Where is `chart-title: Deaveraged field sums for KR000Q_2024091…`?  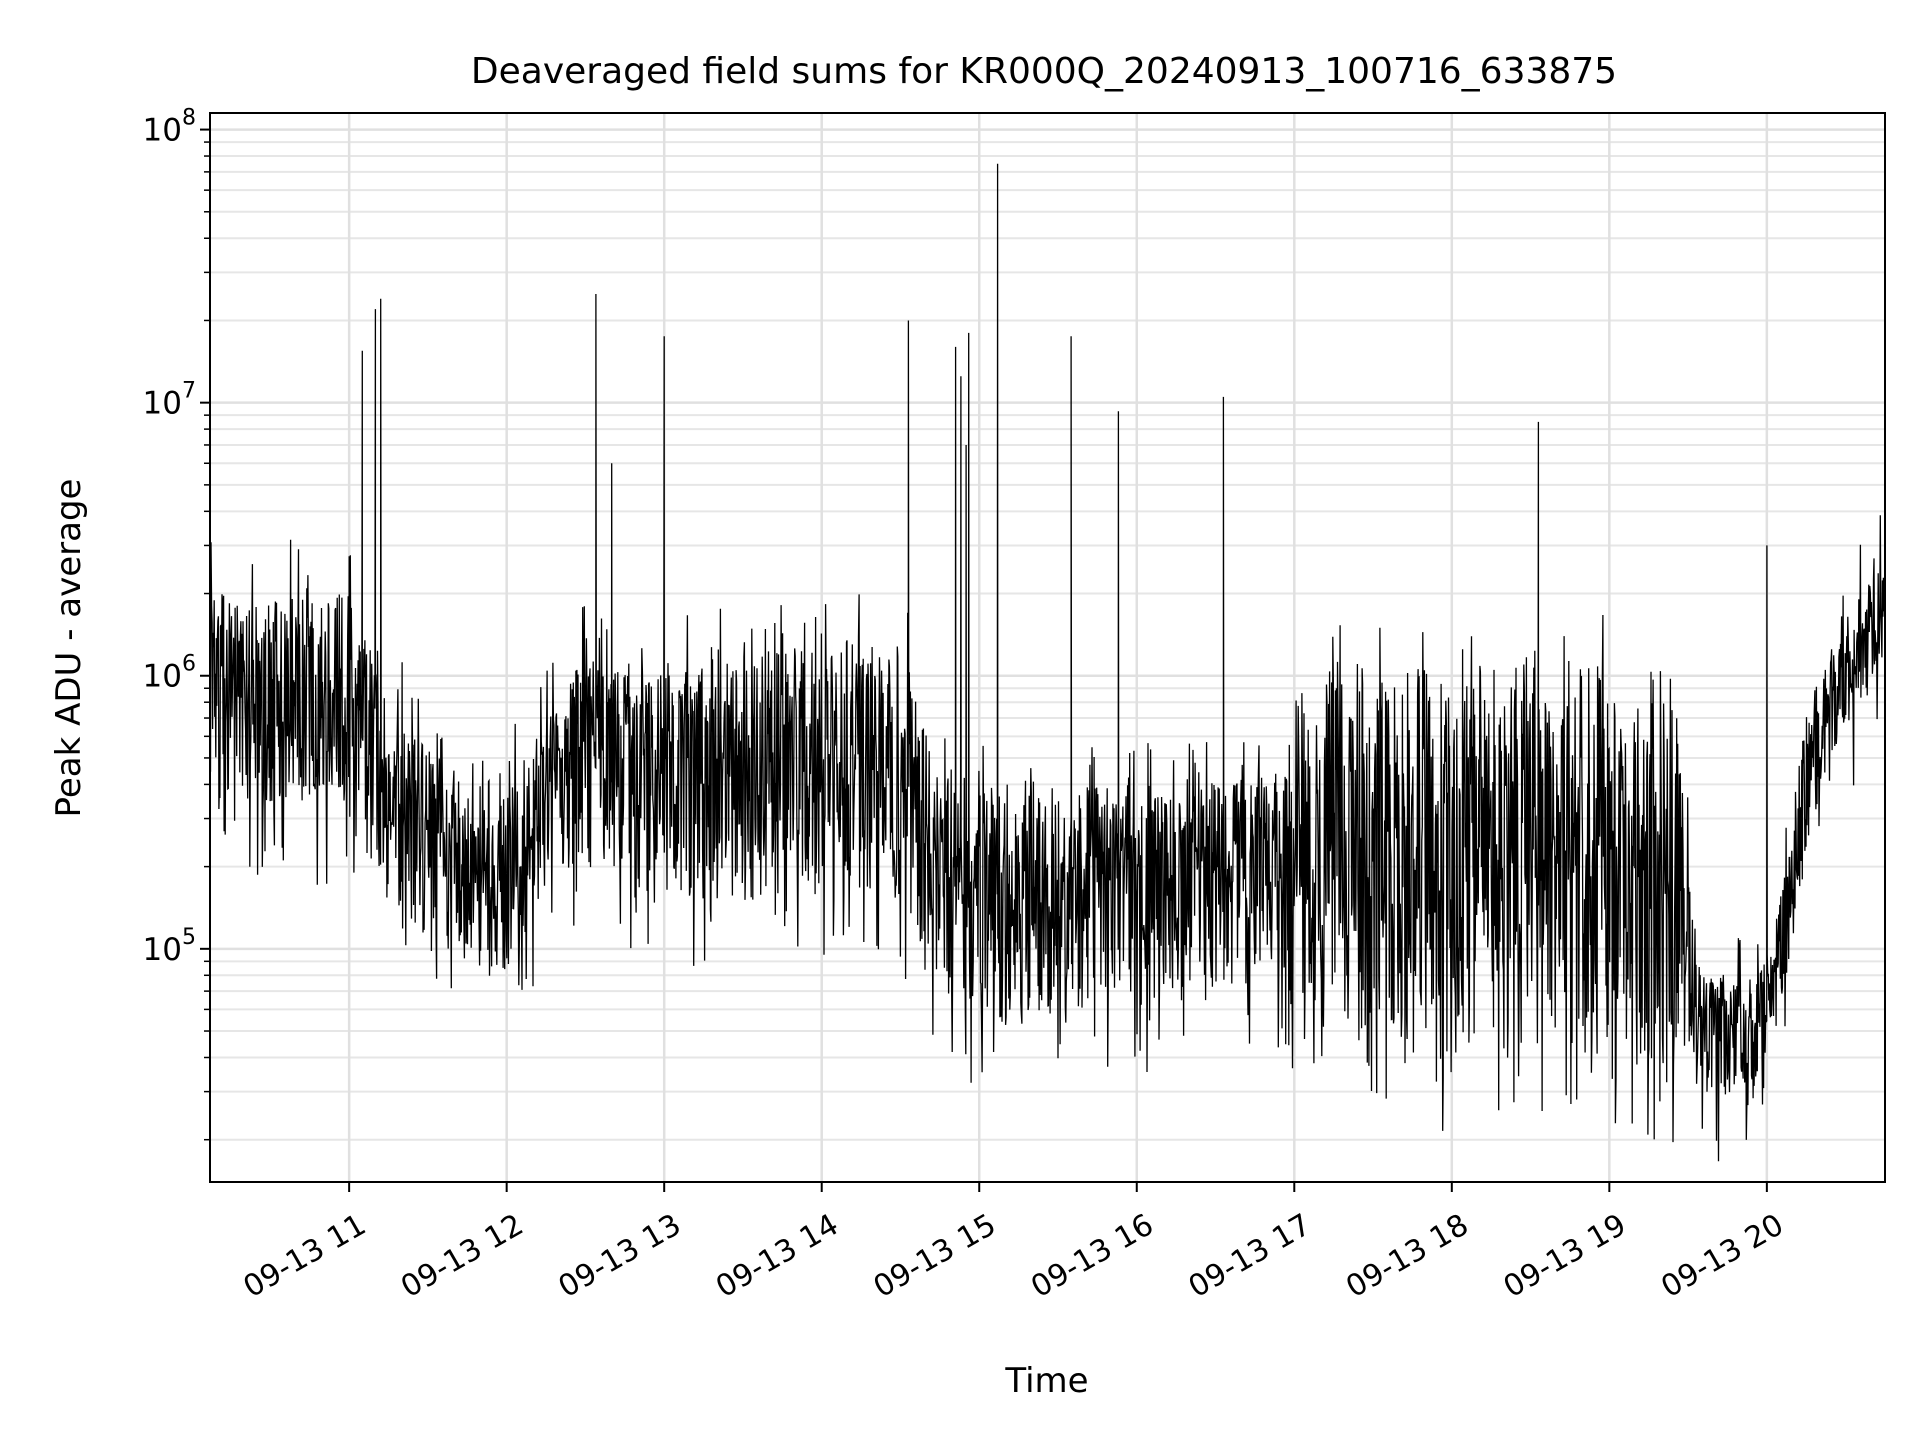
chart-title: Deaveraged field sums for KR000Q_2024091… is located at coordinates (1044, 71).